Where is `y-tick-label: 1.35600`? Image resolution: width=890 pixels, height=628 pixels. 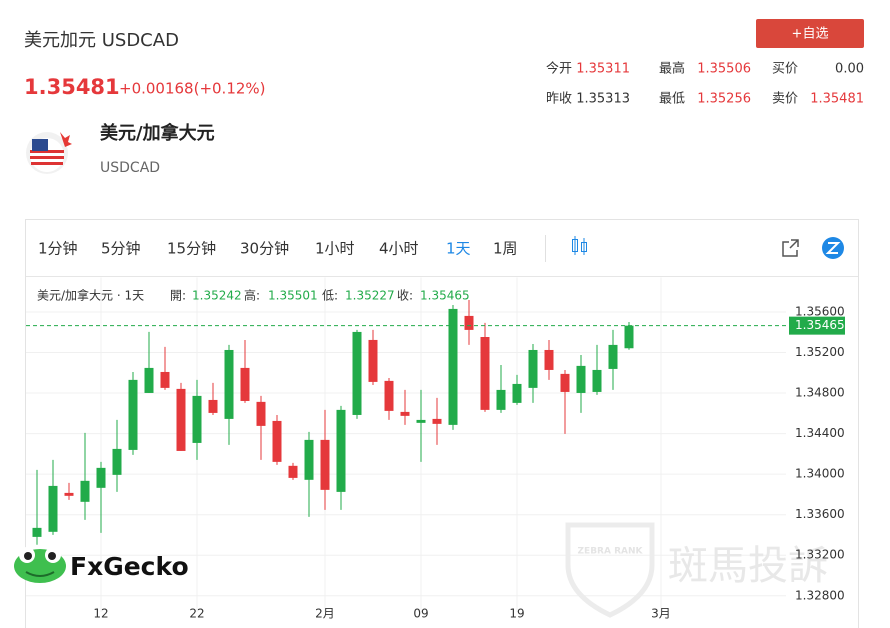 y-tick-label: 1.35600 is located at coordinates (820, 311).